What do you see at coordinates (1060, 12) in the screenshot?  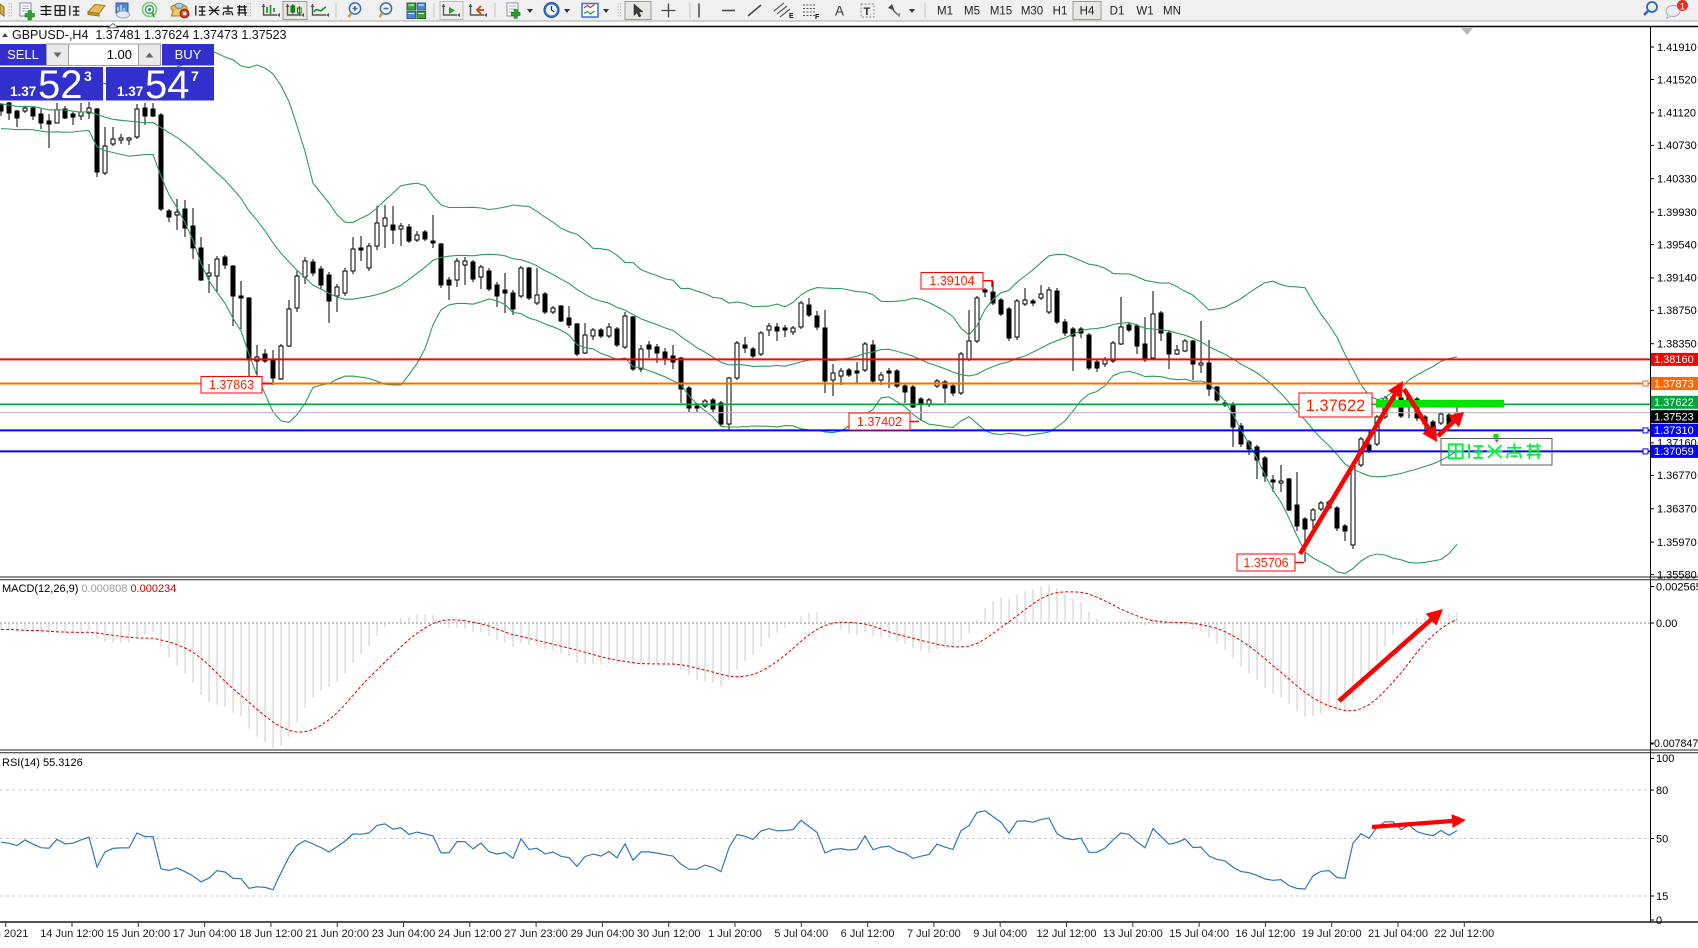 I see `svg-text: H1` at bounding box center [1060, 12].